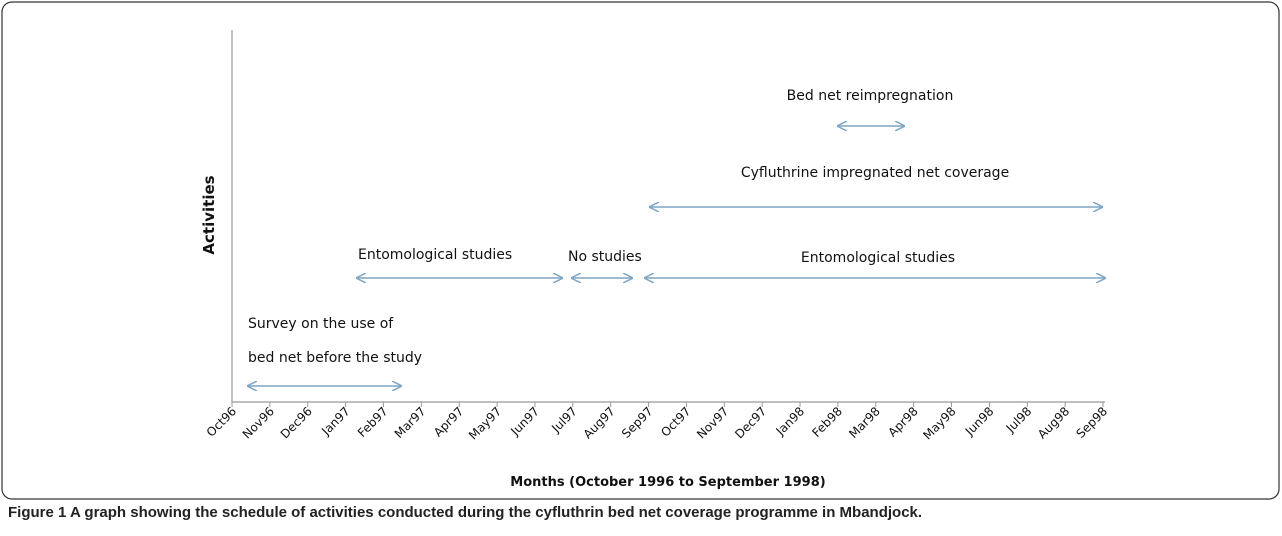 This screenshot has height=536, width=1282. I want to click on month-label: May97, so click(485, 423).